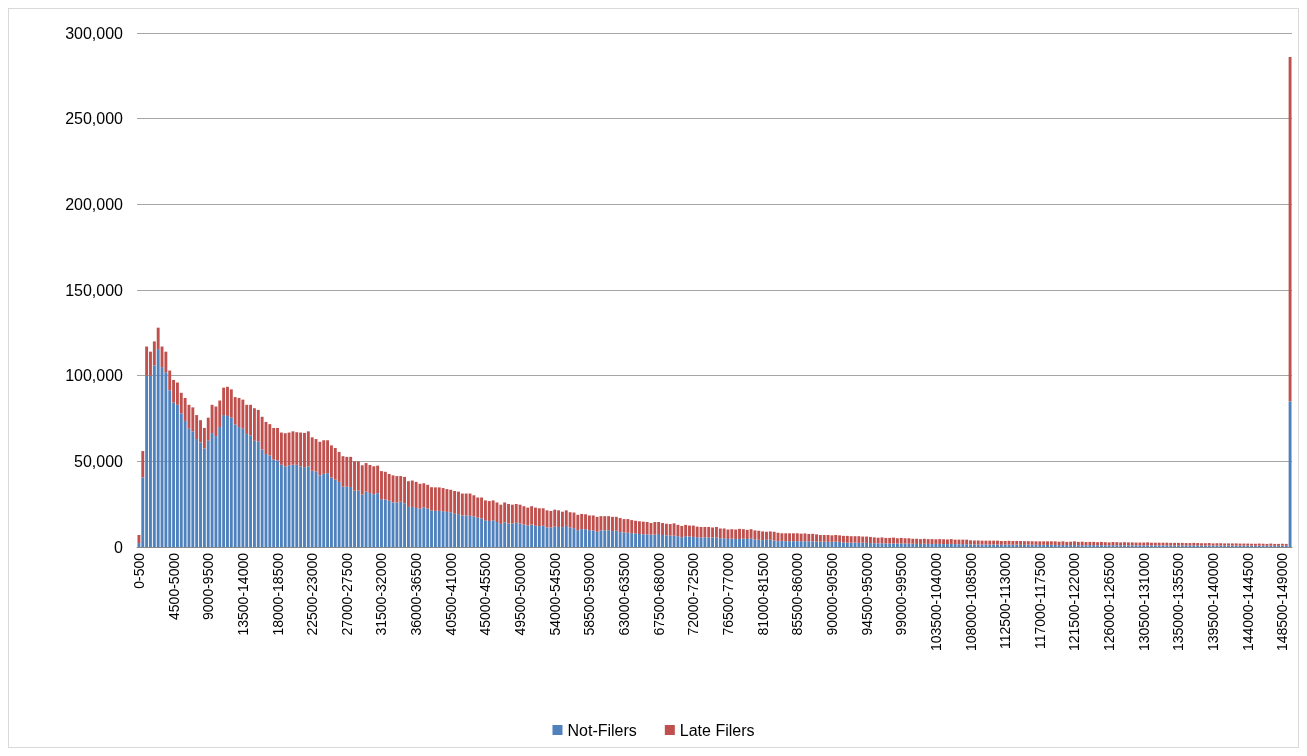  Describe the element at coordinates (935, 602) in the screenshot. I see `x-tick-label: 103500-104000` at that location.